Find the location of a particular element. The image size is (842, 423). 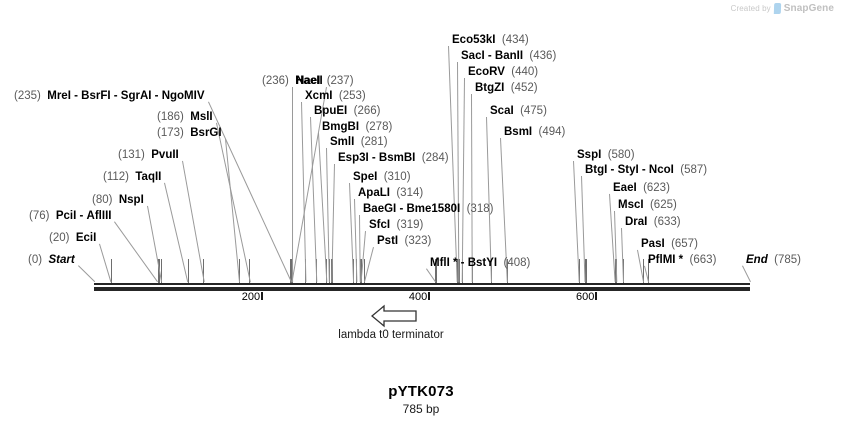

site-label-sacI: SacI - BanII (436) is located at coordinates (509, 56).